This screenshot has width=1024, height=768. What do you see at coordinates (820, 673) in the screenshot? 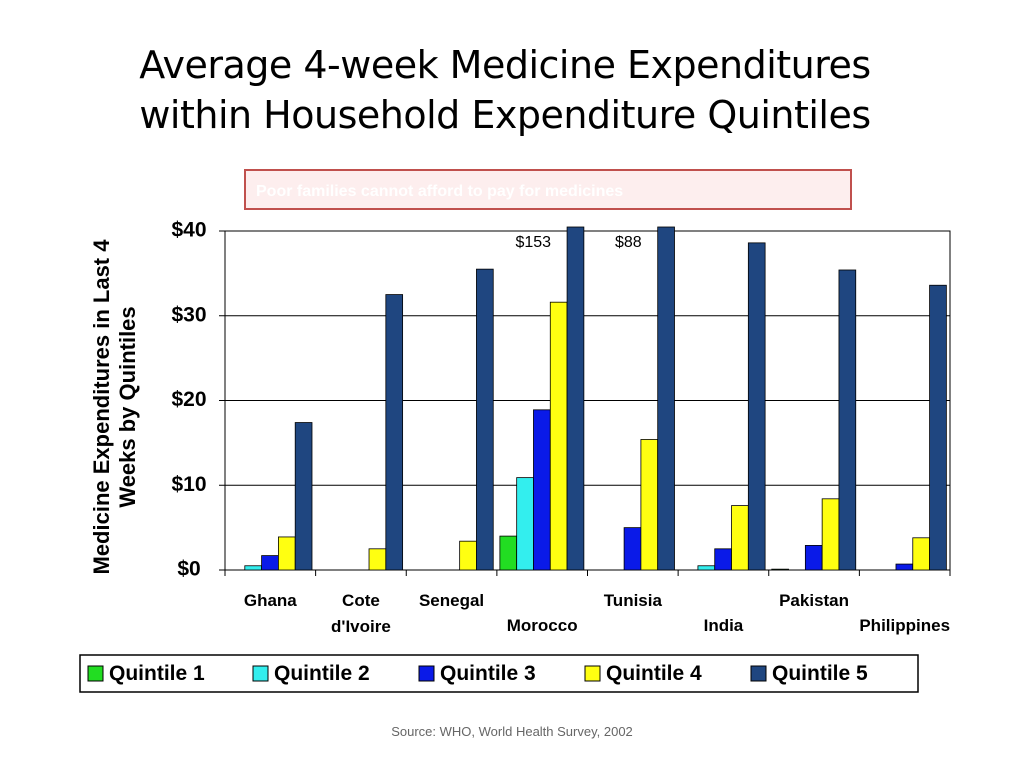
I see `legend-label: Quintile 5` at bounding box center [820, 673].